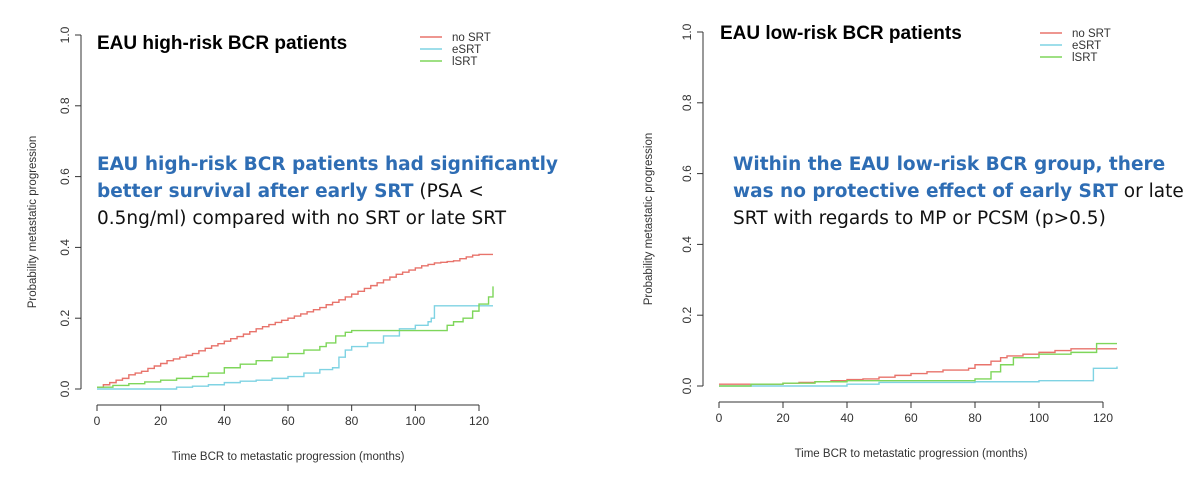 The height and width of the screenshot is (494, 1200). I want to click on series-line-no-srt, so click(295, 320).